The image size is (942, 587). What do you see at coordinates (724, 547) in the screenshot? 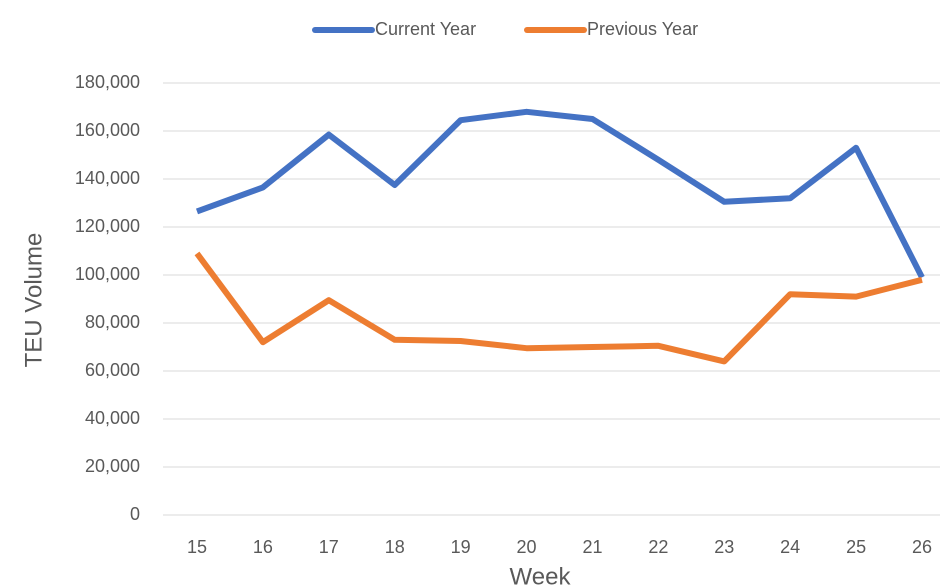
I see `x-tick-label: 23` at bounding box center [724, 547].